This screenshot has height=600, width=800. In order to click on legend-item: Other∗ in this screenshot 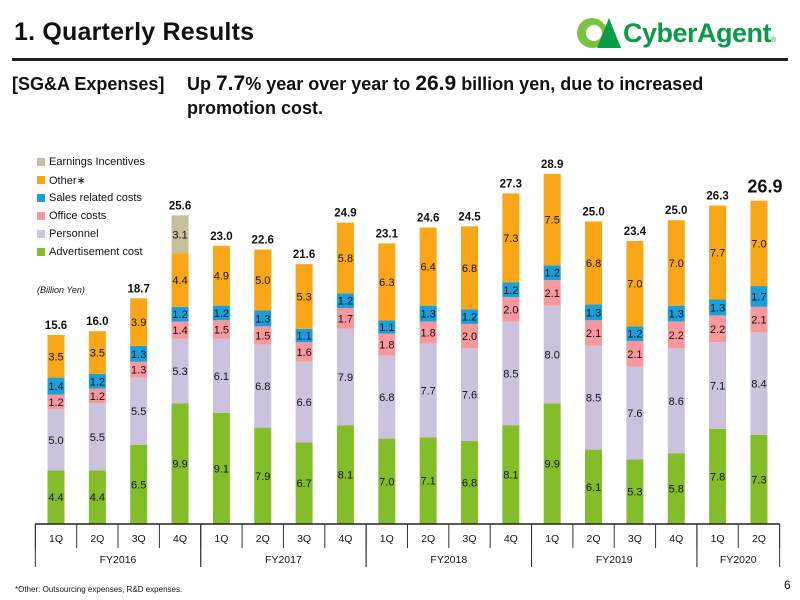, I will do `click(91, 180)`.